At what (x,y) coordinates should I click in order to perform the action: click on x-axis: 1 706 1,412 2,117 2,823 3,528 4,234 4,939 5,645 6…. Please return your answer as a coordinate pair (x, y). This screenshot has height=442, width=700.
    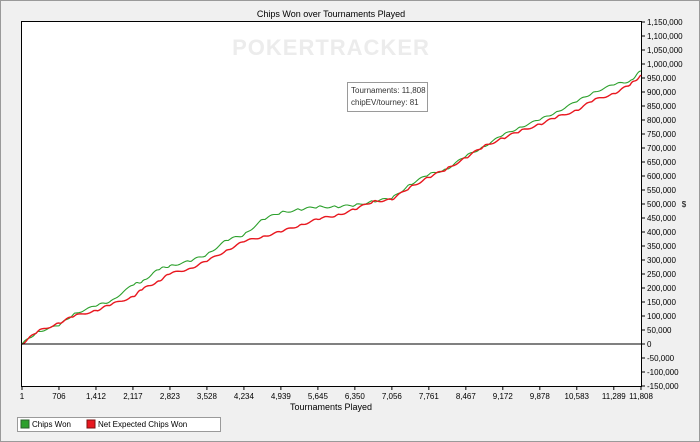
    Looking at the image, I should click on (336, 393).